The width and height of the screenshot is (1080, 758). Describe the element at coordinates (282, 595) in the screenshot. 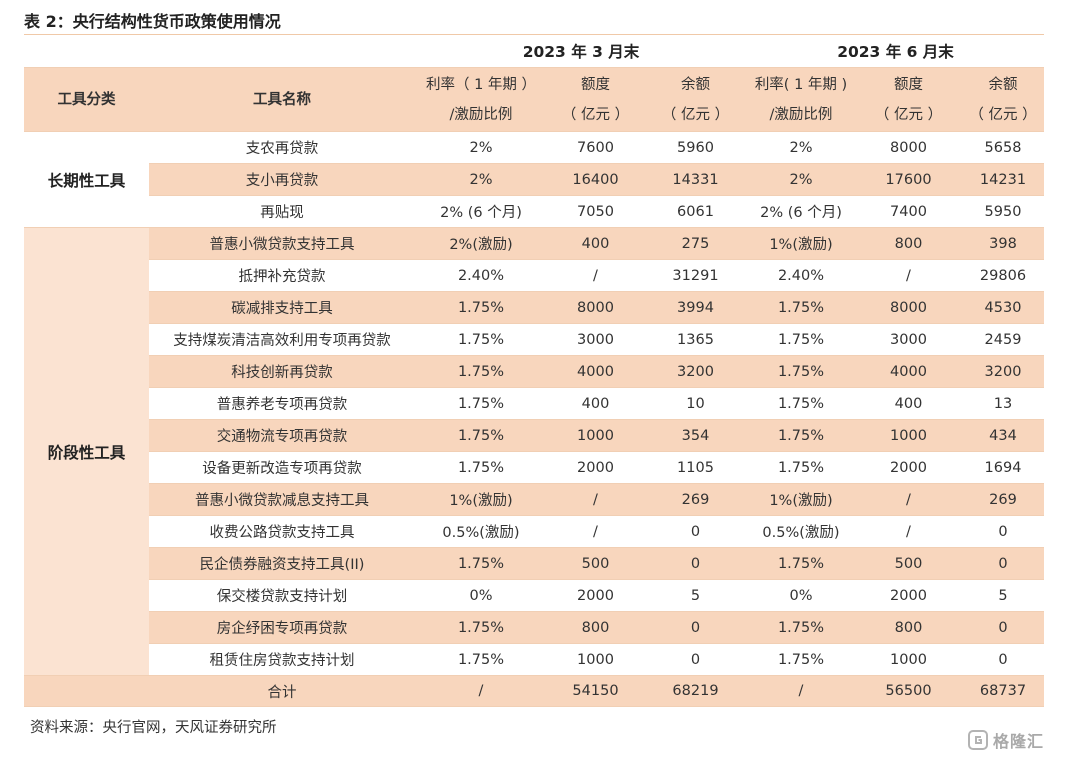

I see `cell-tool-name: 保交楼贷款支持计划` at that location.